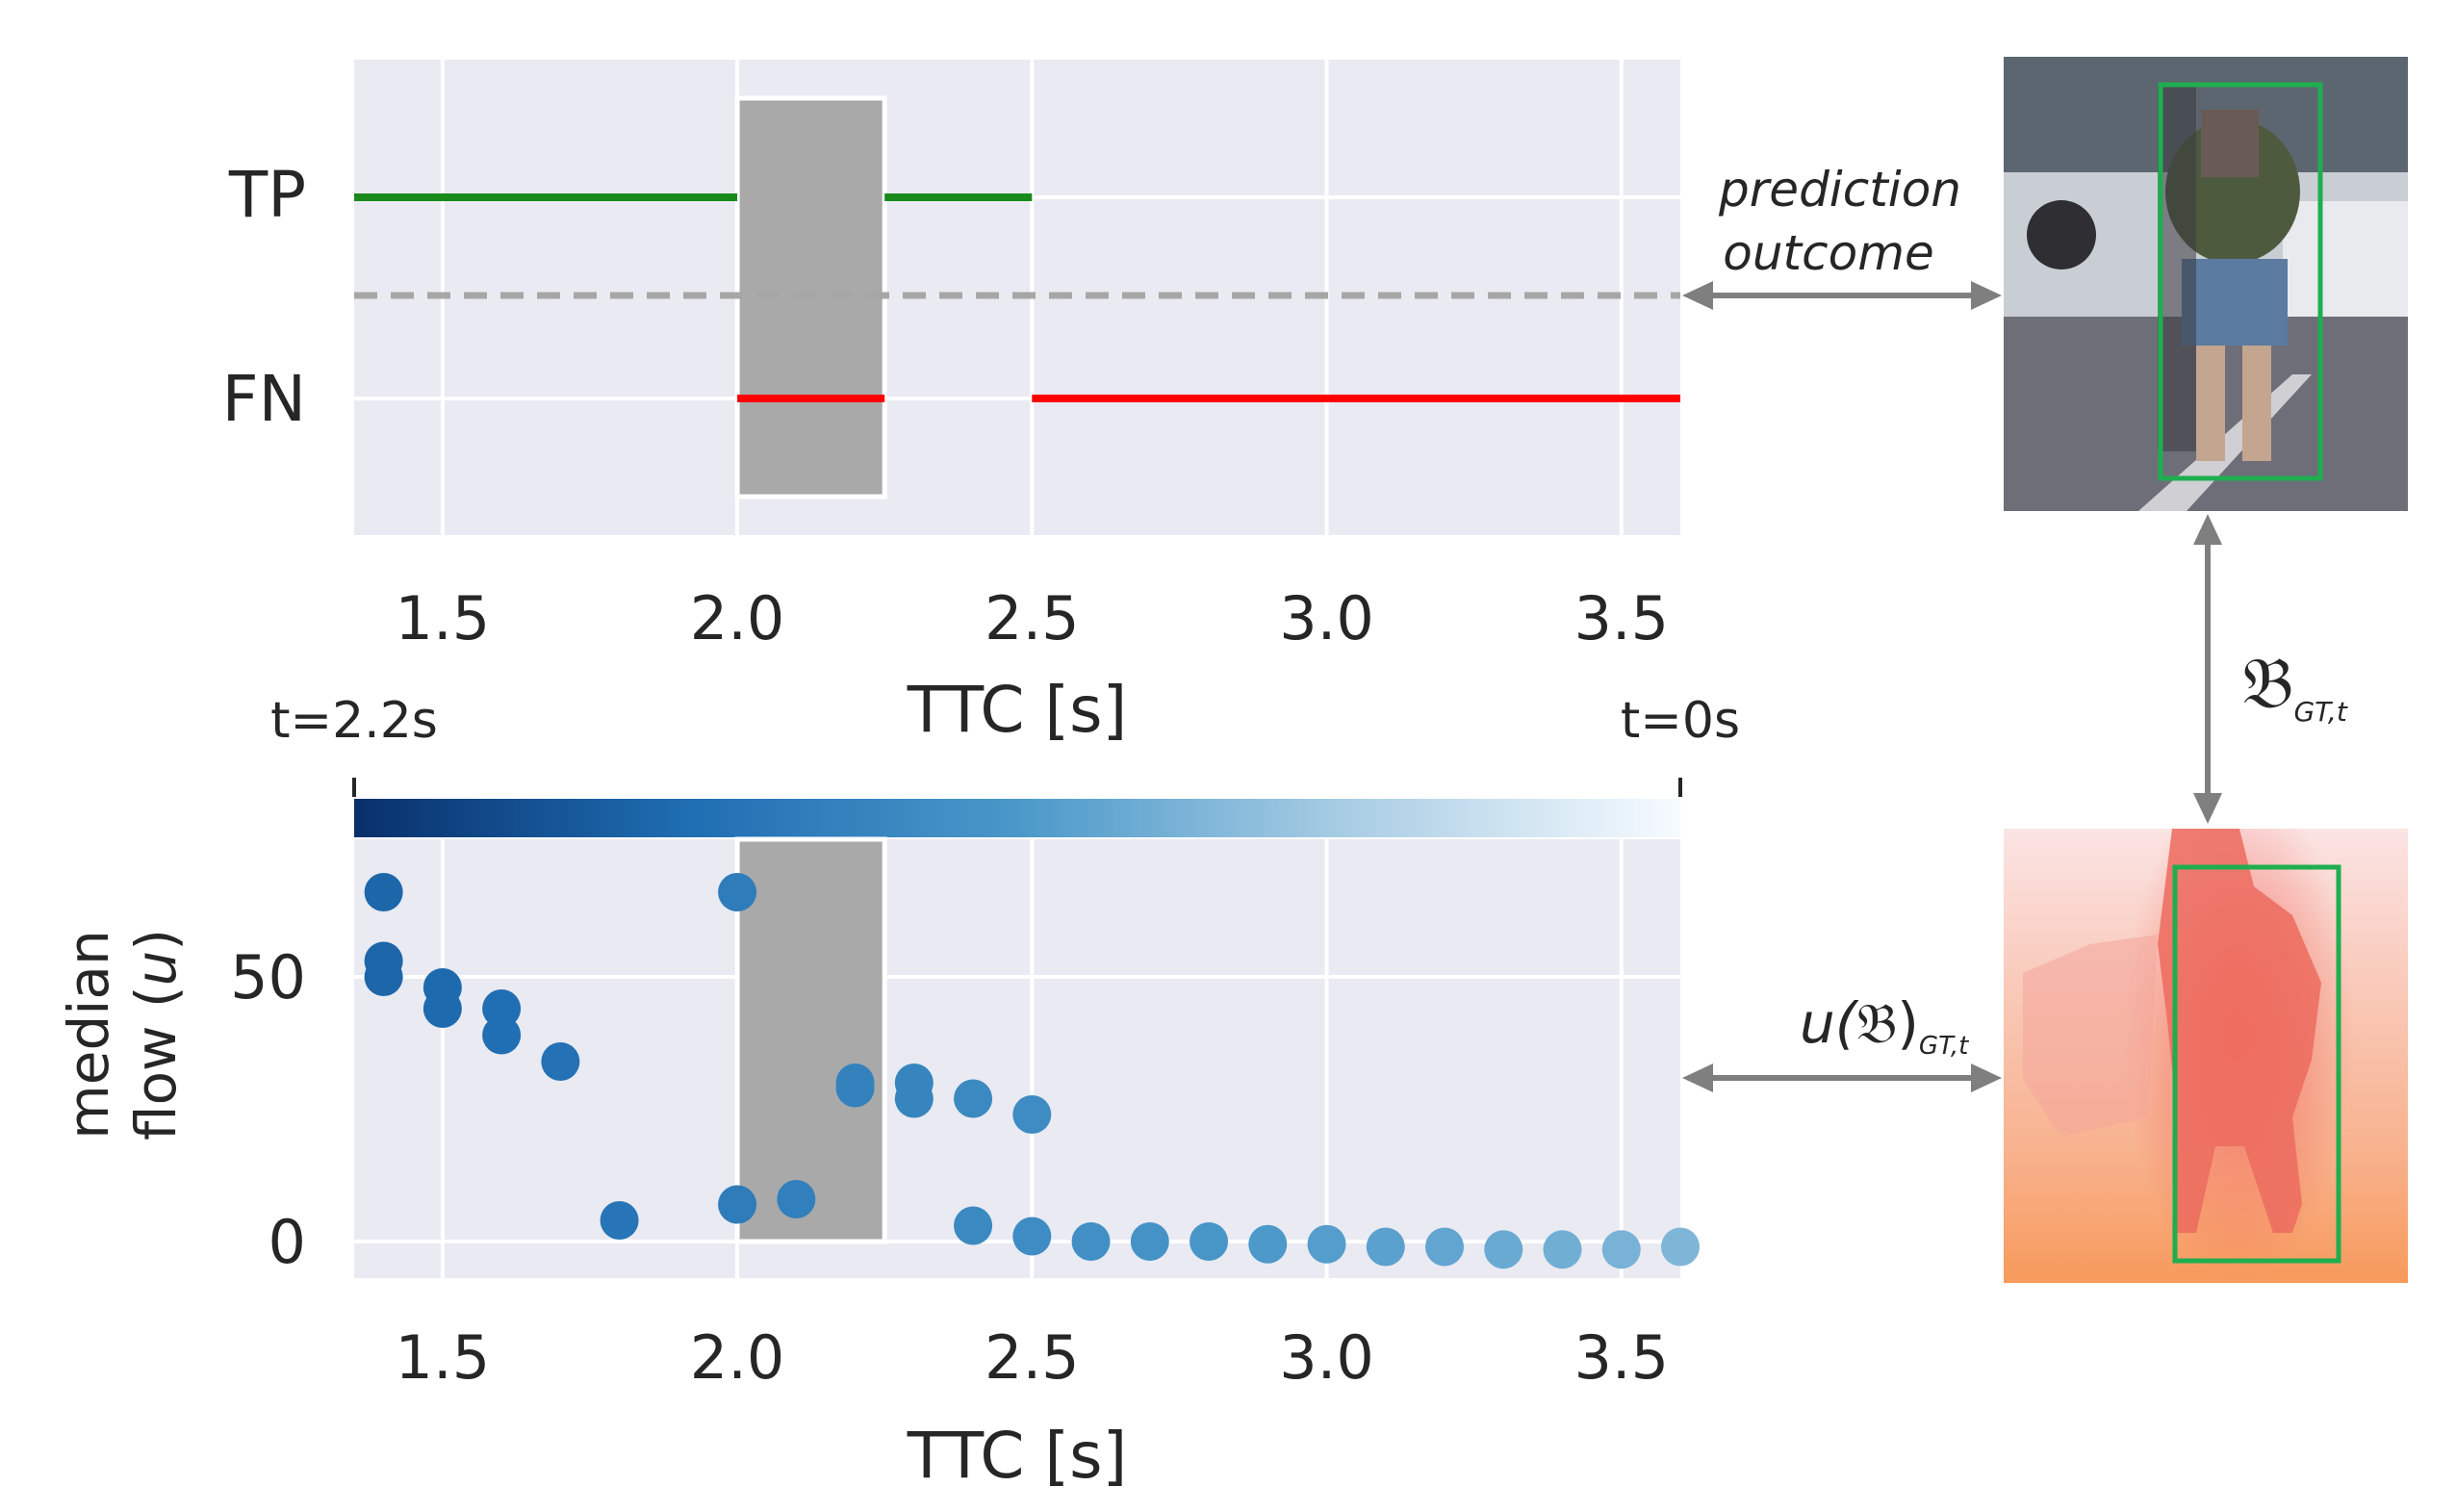  I want to click on flow-background-region, so click(2091, 1036).